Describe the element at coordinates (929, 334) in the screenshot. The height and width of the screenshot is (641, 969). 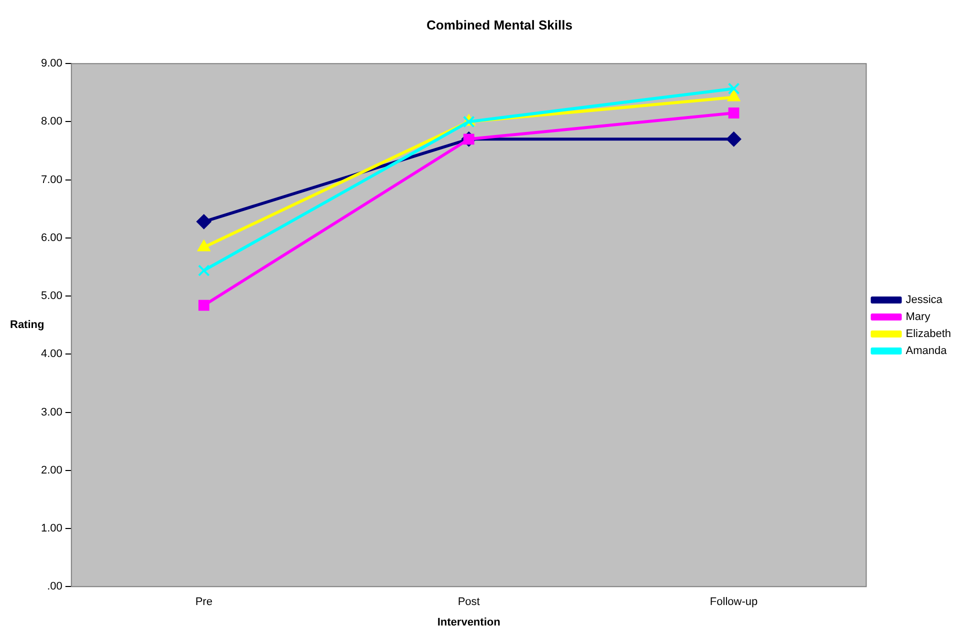
I see `legend-label: Elizabeth` at that location.